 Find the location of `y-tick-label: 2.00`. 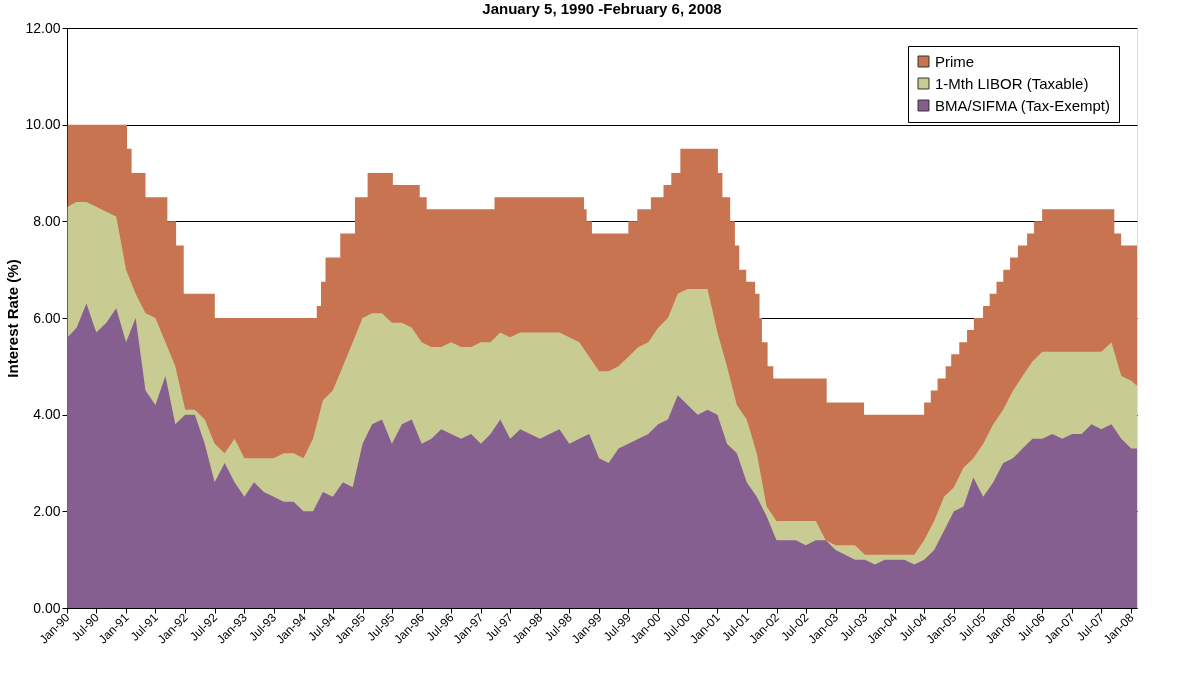

y-tick-label: 2.00 is located at coordinates (47, 510).